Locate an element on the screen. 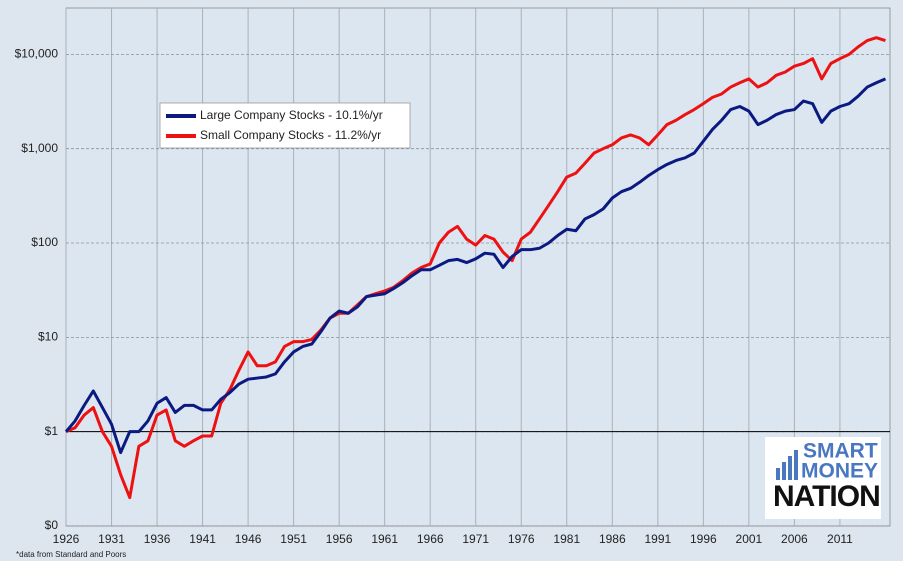  logo-text: NATION is located at coordinates (826, 496).